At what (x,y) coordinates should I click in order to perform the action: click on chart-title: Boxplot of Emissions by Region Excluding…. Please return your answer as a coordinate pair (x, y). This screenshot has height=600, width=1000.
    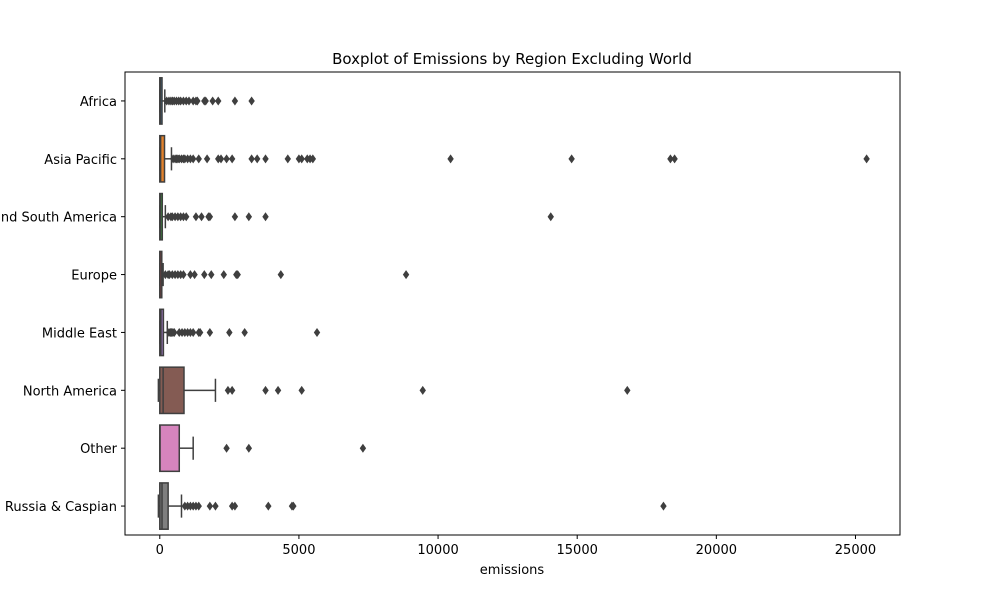
    Looking at the image, I should click on (512, 59).